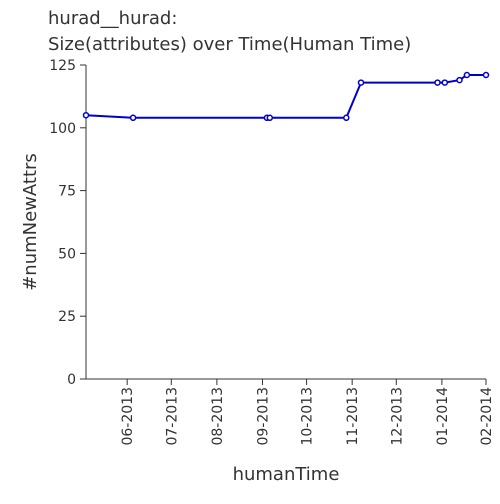 The width and height of the screenshot is (500, 504). Describe the element at coordinates (443, 416) in the screenshot. I see `x-tick-label: 01-2014` at that location.